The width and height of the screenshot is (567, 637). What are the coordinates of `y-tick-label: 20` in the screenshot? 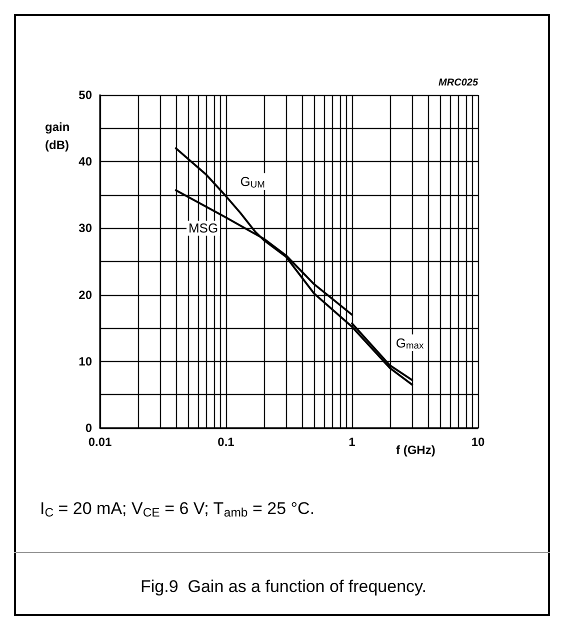 It's located at (85, 295).